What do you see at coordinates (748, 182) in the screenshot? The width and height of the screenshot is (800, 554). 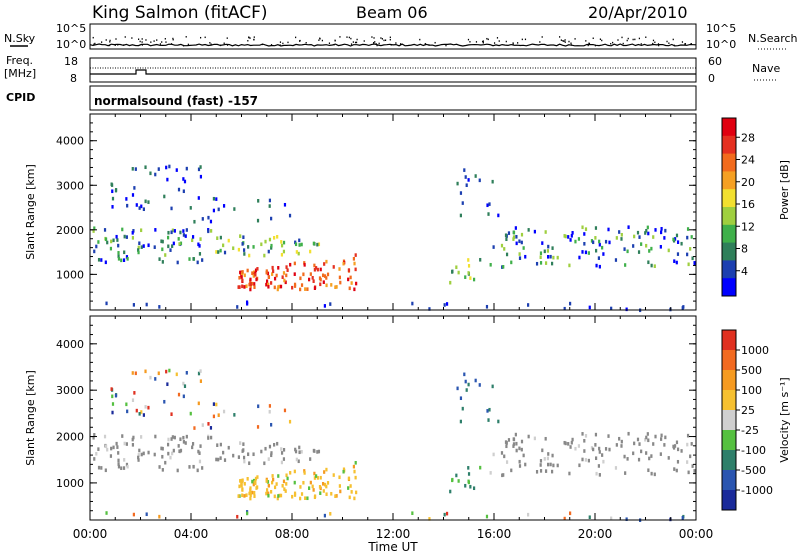 I see `power-colorbar-tick-label: 20` at bounding box center [748, 182].